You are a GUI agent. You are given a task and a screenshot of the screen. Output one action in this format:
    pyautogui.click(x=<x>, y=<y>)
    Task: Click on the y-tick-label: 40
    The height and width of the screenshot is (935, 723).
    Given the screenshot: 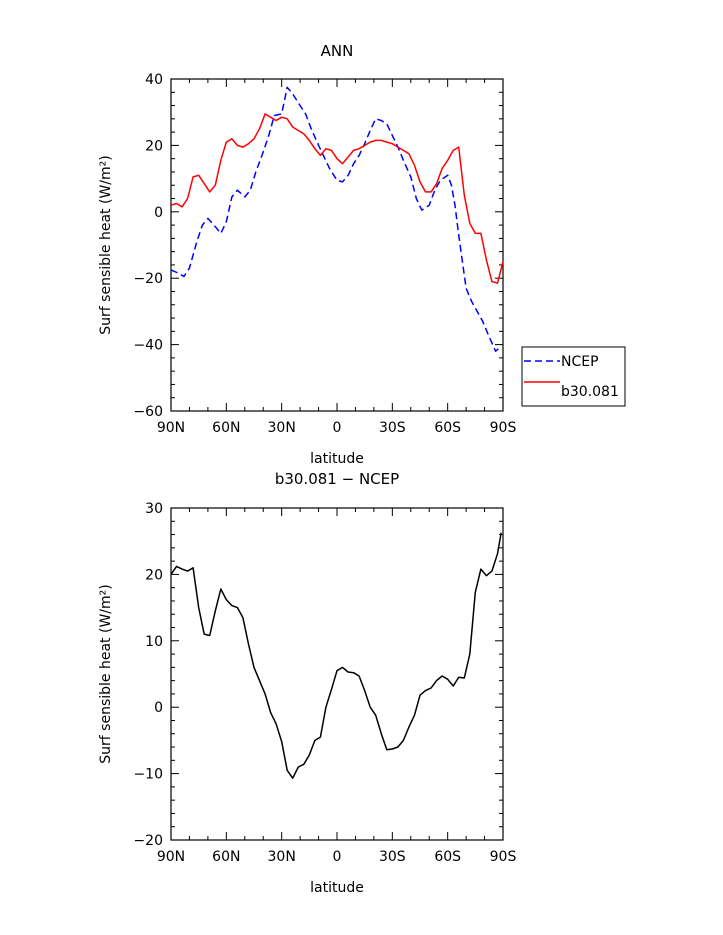 What is the action you would take?
    pyautogui.click(x=154, y=80)
    